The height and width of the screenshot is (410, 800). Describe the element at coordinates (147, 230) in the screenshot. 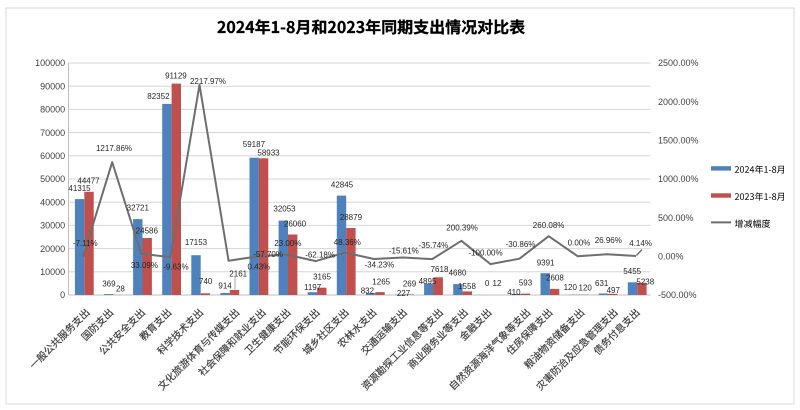

I see `svg-text: 24586` at that location.